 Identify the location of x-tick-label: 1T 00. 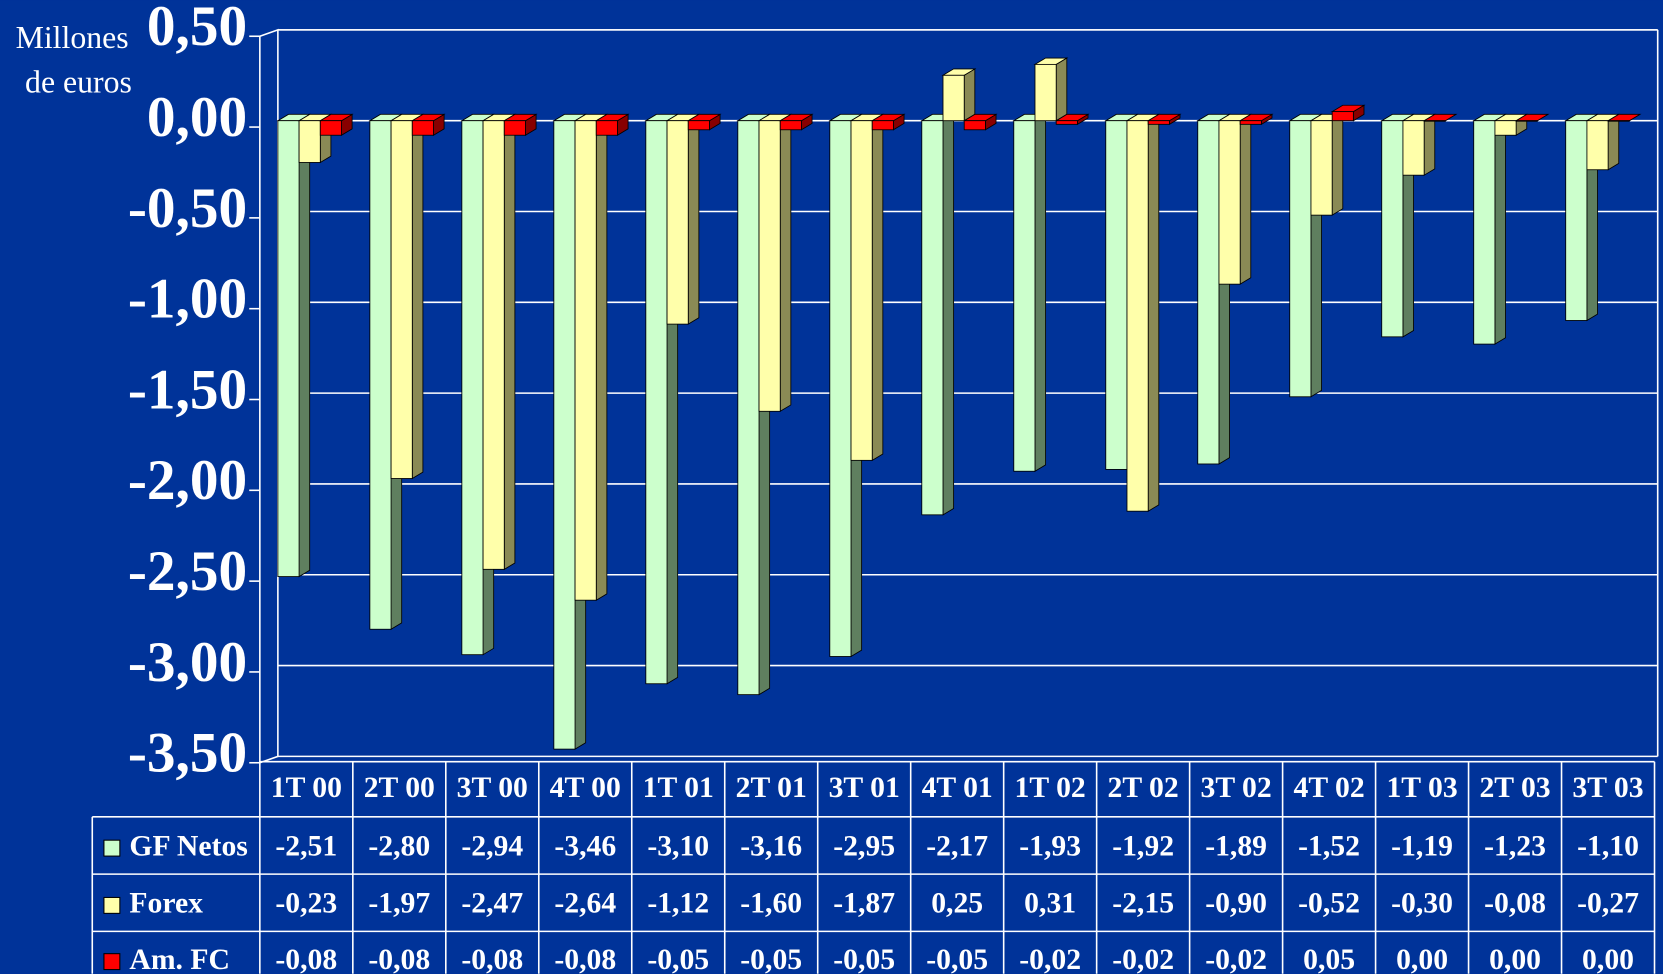
(306, 788).